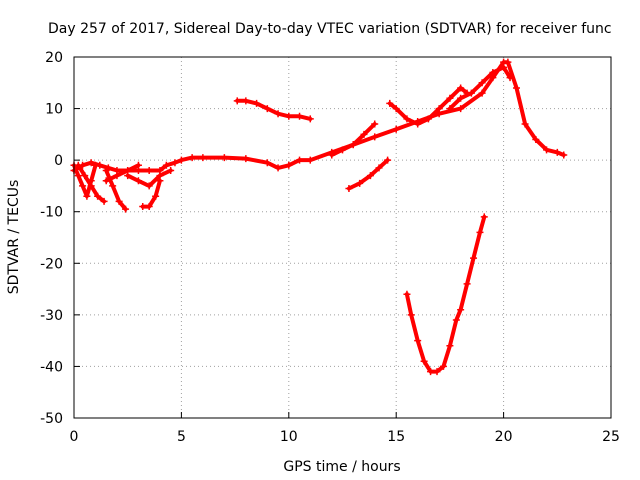 The height and width of the screenshot is (480, 640). Describe the element at coordinates (181, 437) in the screenshot. I see `x-tick-label: 5` at that location.